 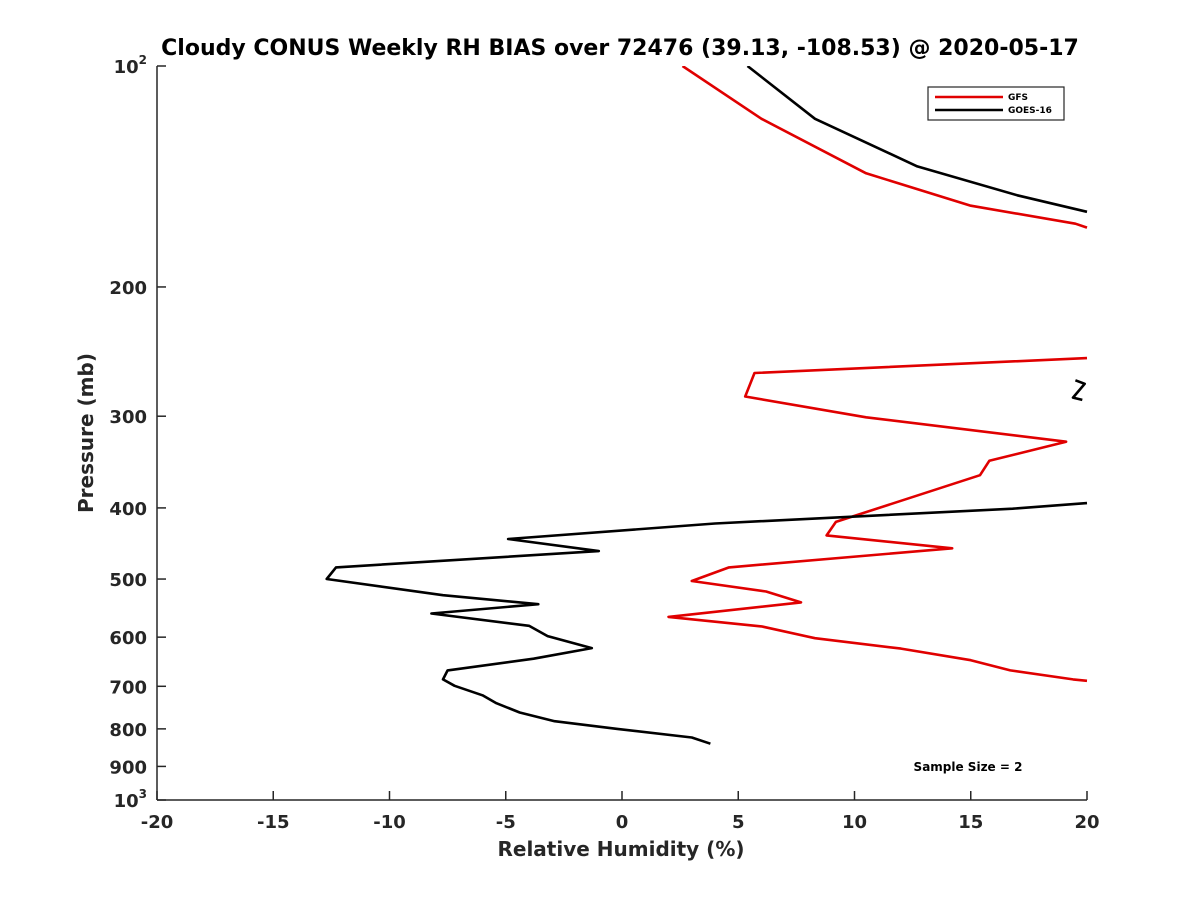 What do you see at coordinates (86, 433) in the screenshot?
I see `y-axis-label: Pressure (mb)` at bounding box center [86, 433].